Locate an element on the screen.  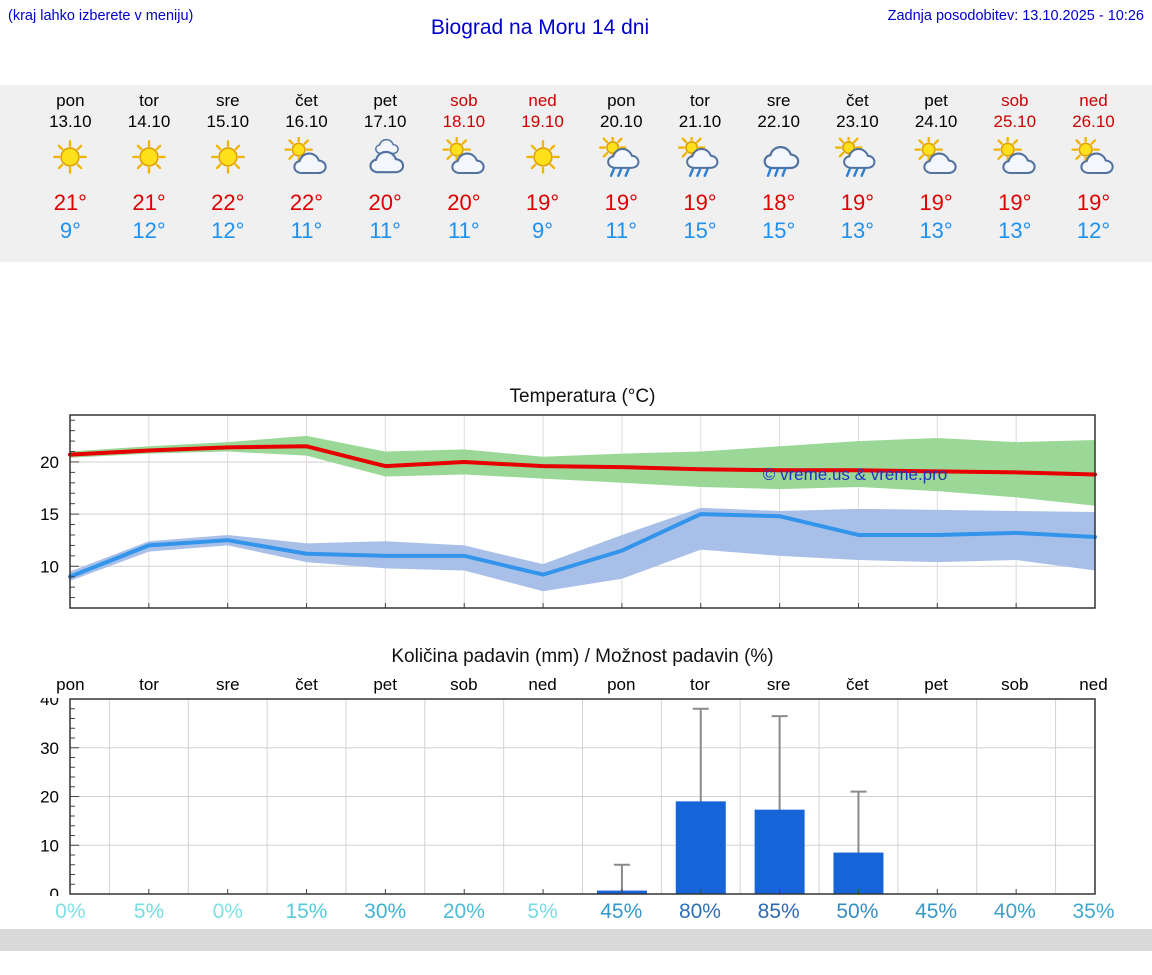
menu-hint: (kraj lahko izberete v meniju) is located at coordinates (101, 16).